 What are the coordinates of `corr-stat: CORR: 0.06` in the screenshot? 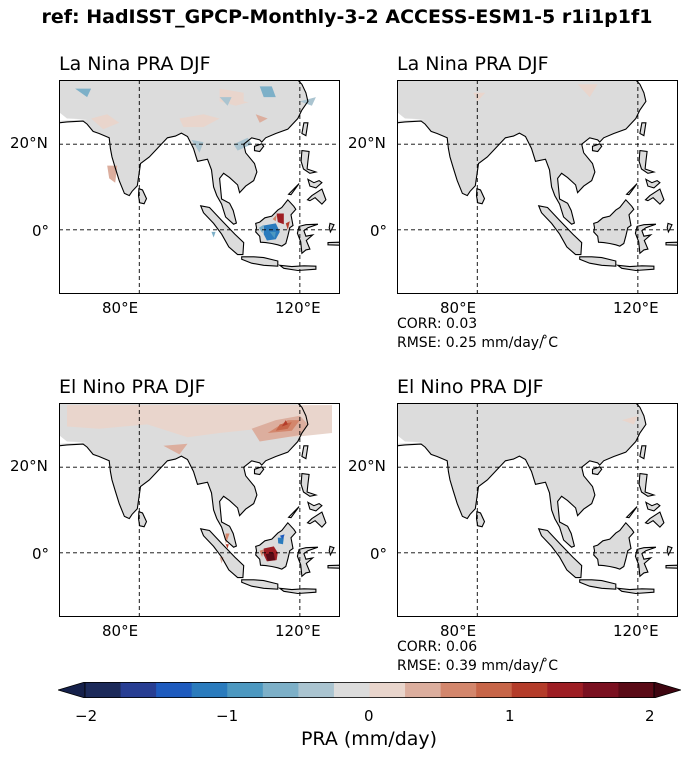 It's located at (437, 647).